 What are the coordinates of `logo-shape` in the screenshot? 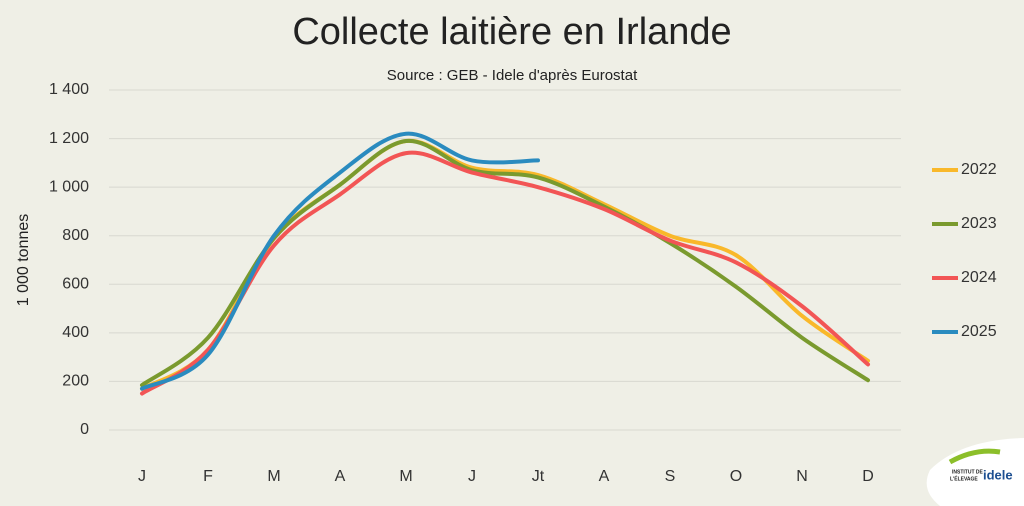 It's located at (975, 472).